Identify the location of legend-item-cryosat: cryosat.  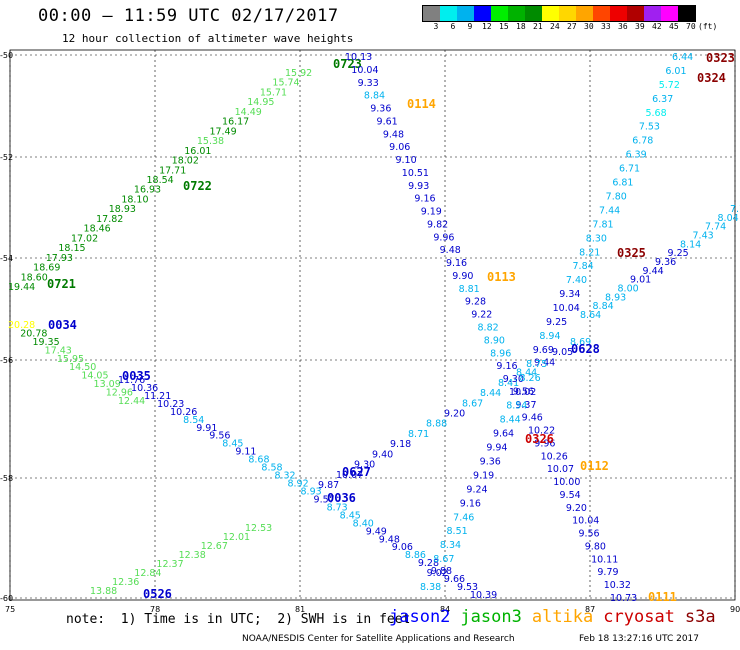
(639, 617).